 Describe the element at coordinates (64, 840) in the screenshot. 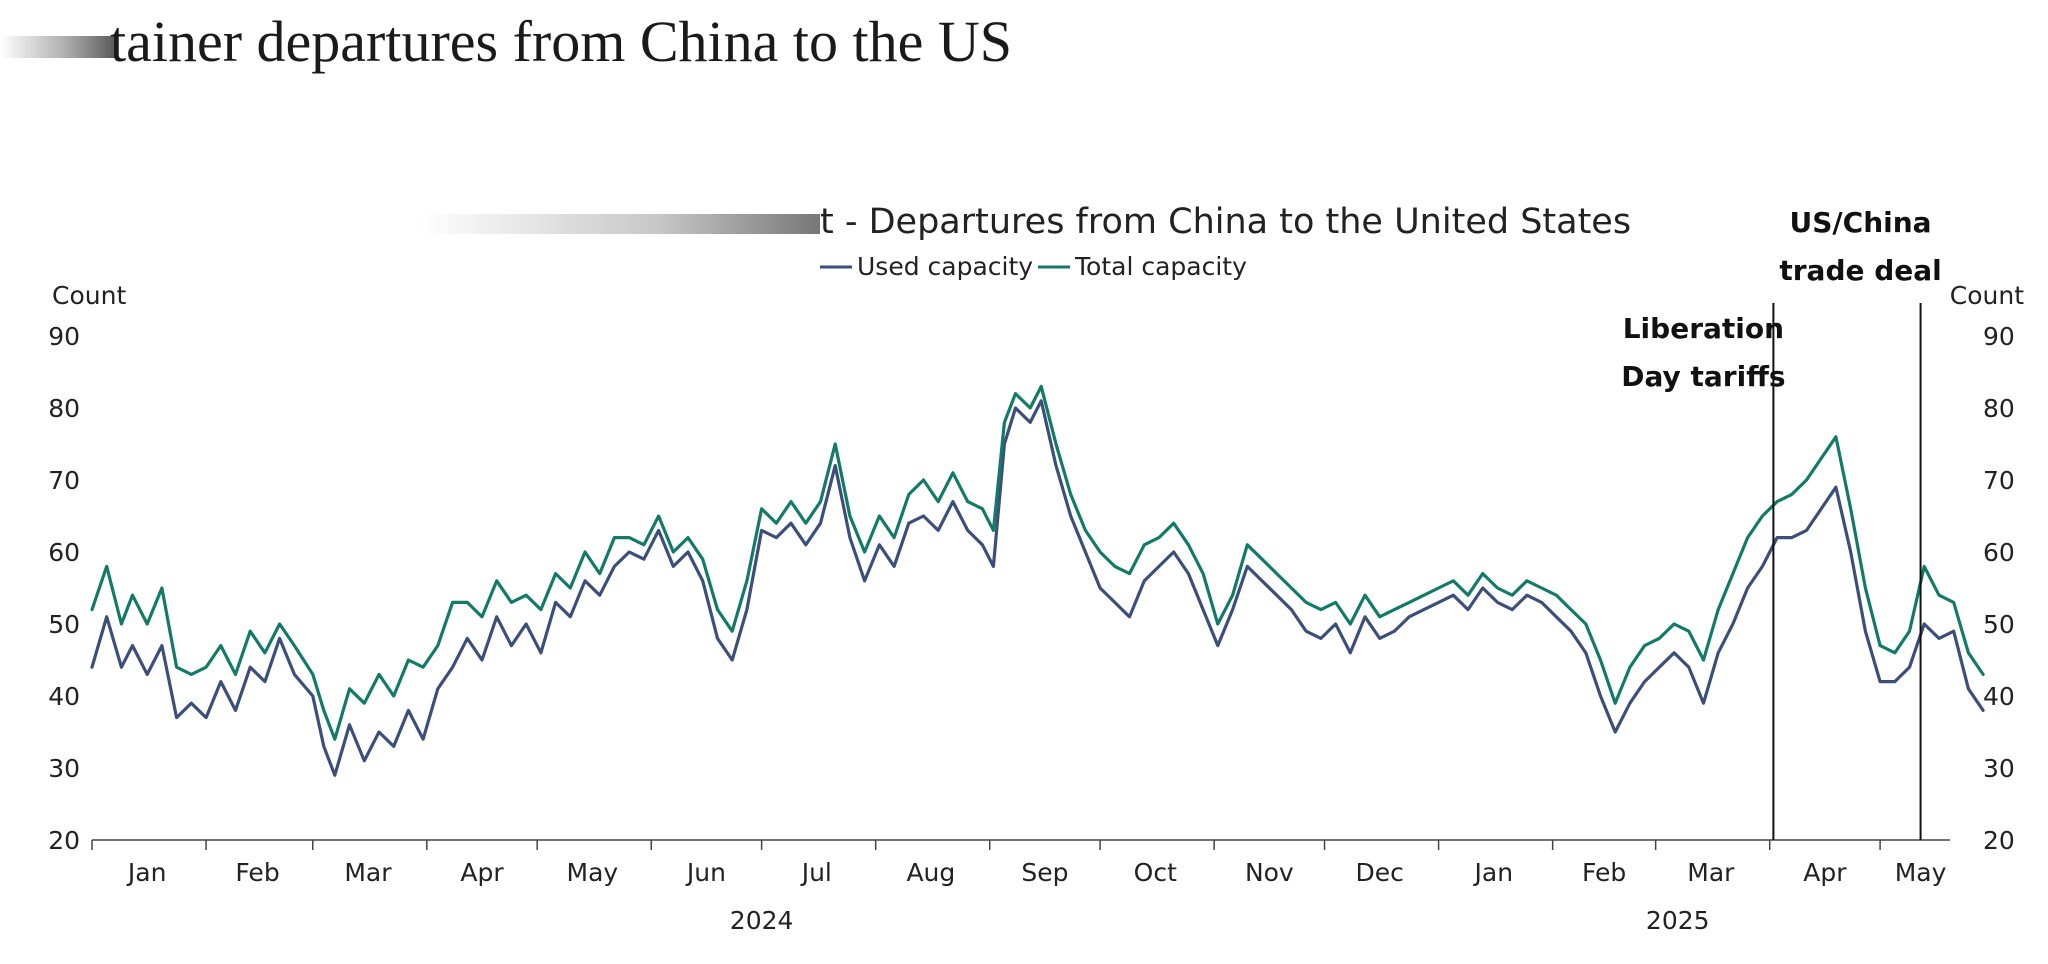

I see `y-tick-label-left: 20` at that location.